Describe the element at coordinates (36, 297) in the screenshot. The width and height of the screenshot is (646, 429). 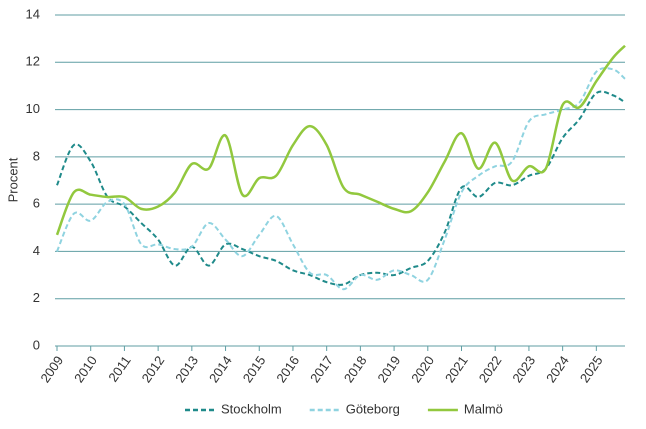
I see `y-tick-label: 2` at that location.